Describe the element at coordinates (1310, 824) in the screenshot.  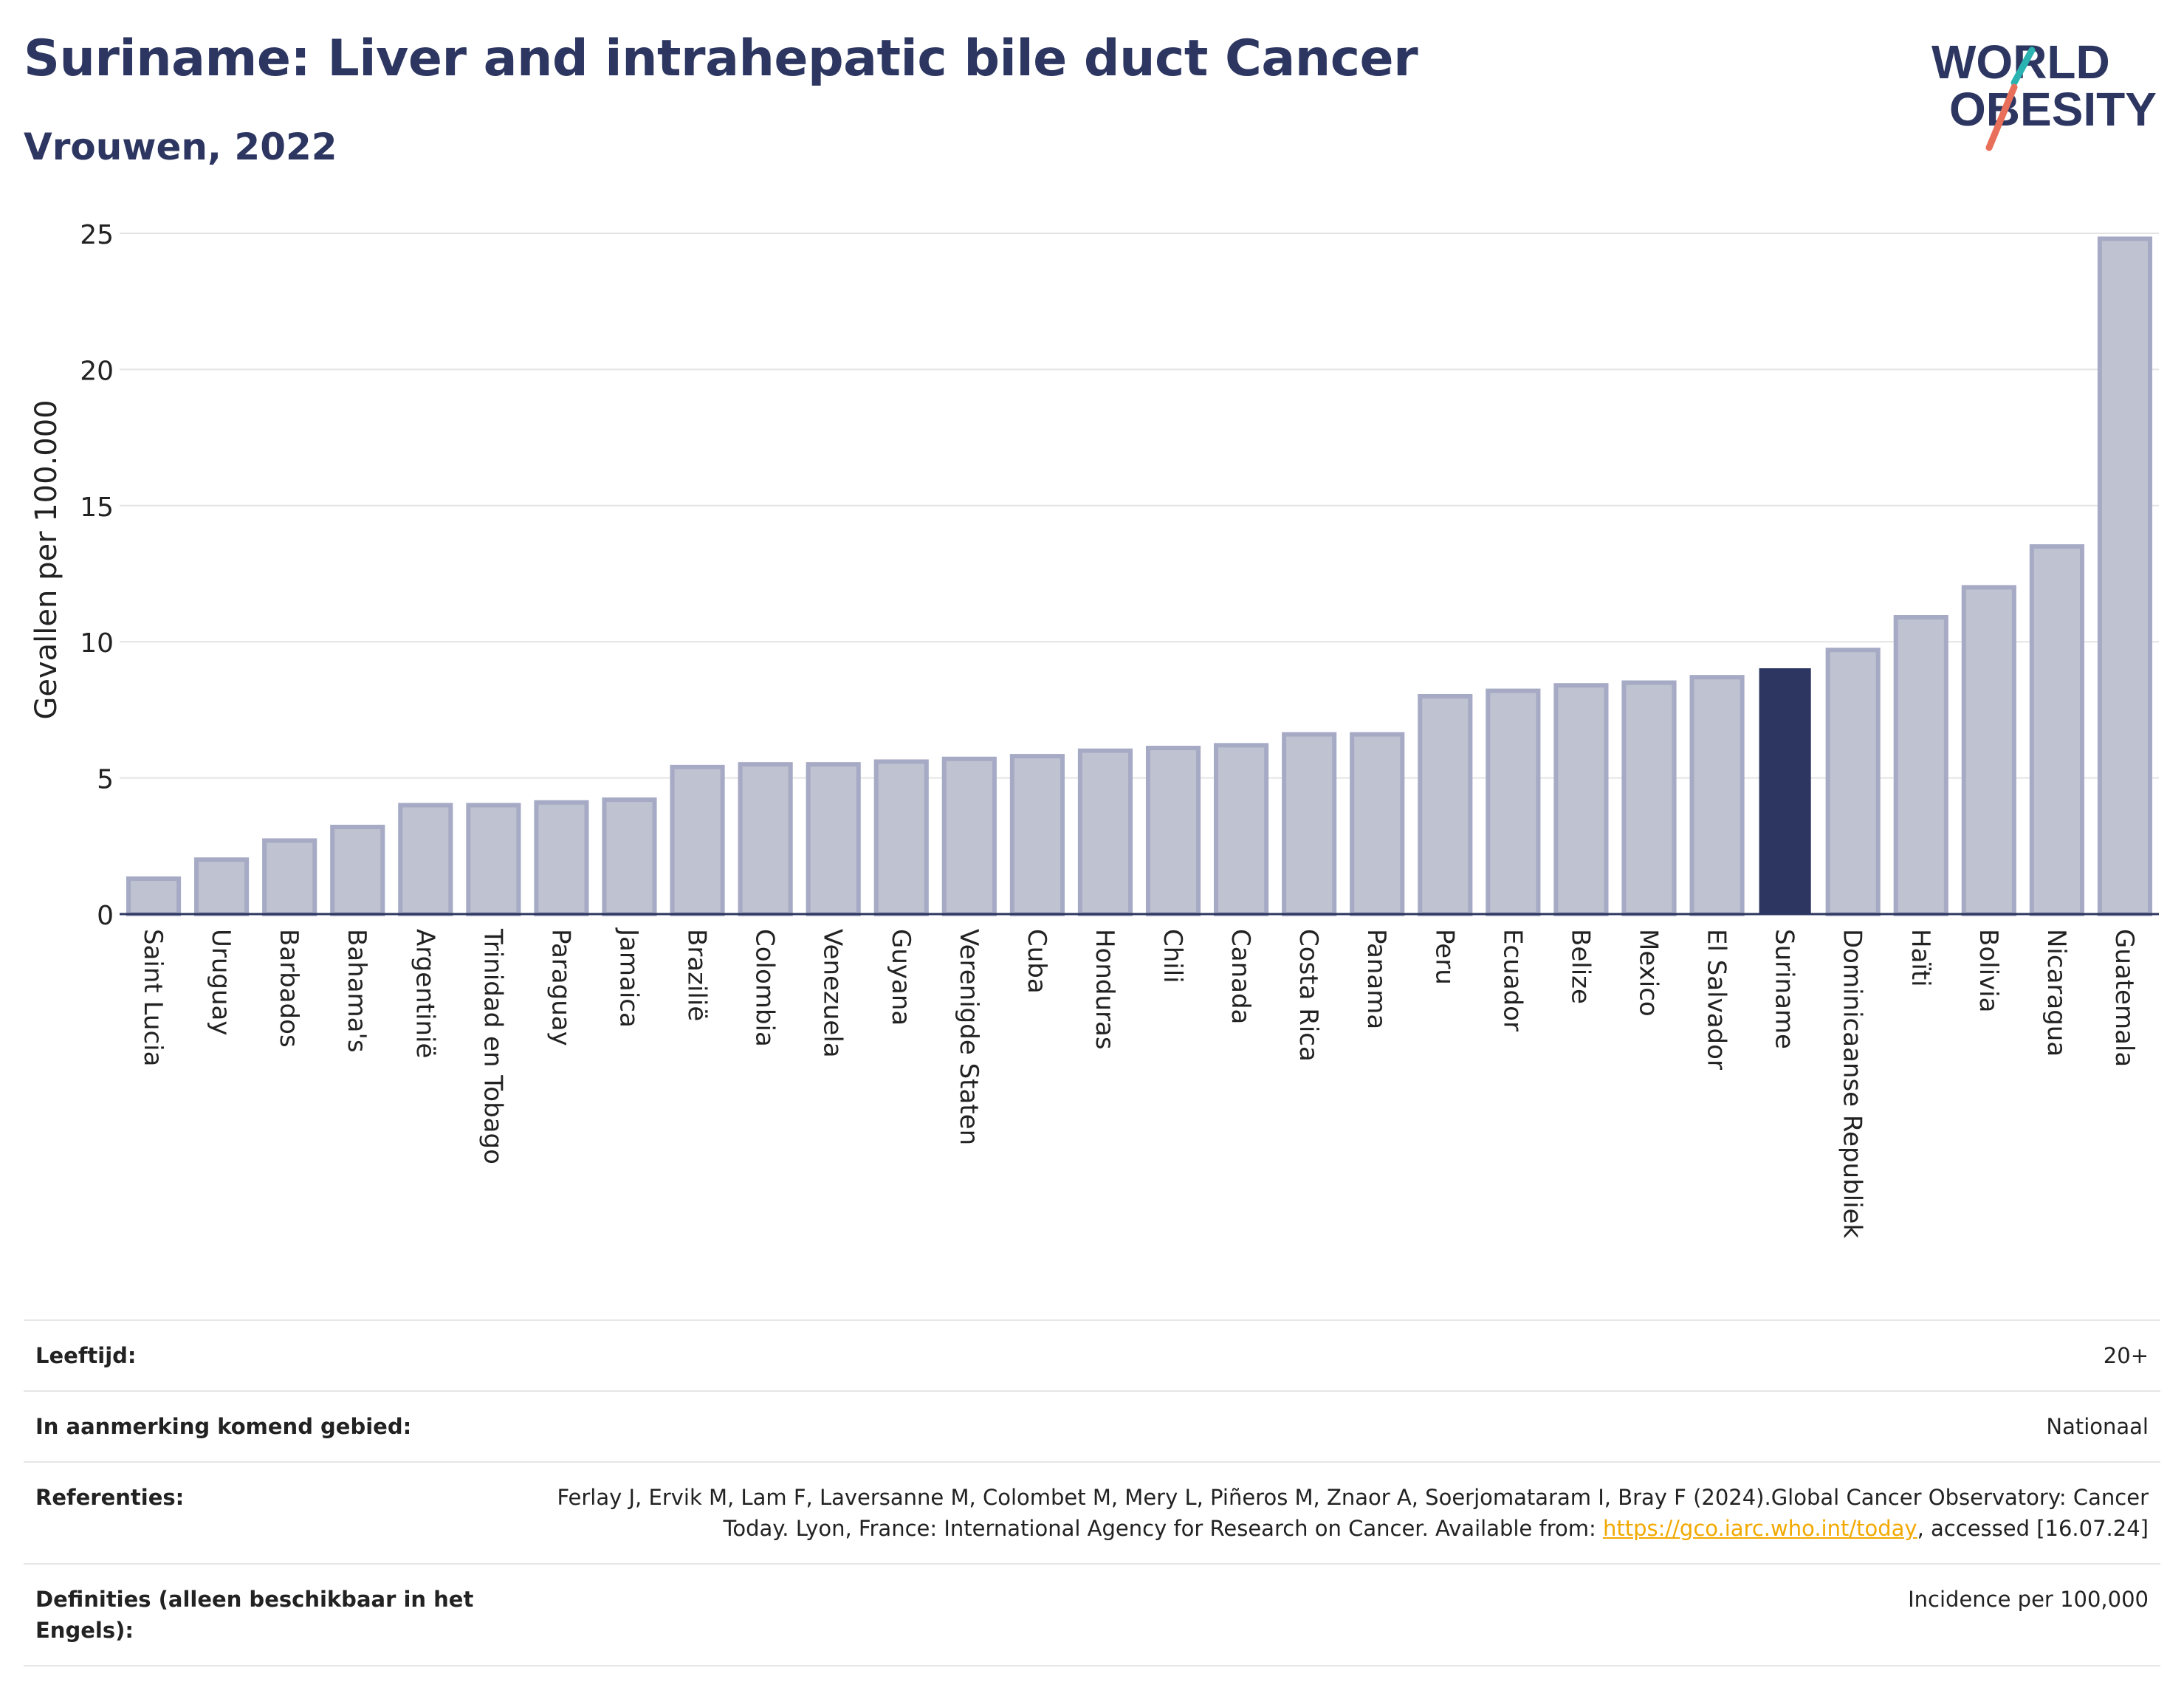
I see `bar-costa-rica` at that location.